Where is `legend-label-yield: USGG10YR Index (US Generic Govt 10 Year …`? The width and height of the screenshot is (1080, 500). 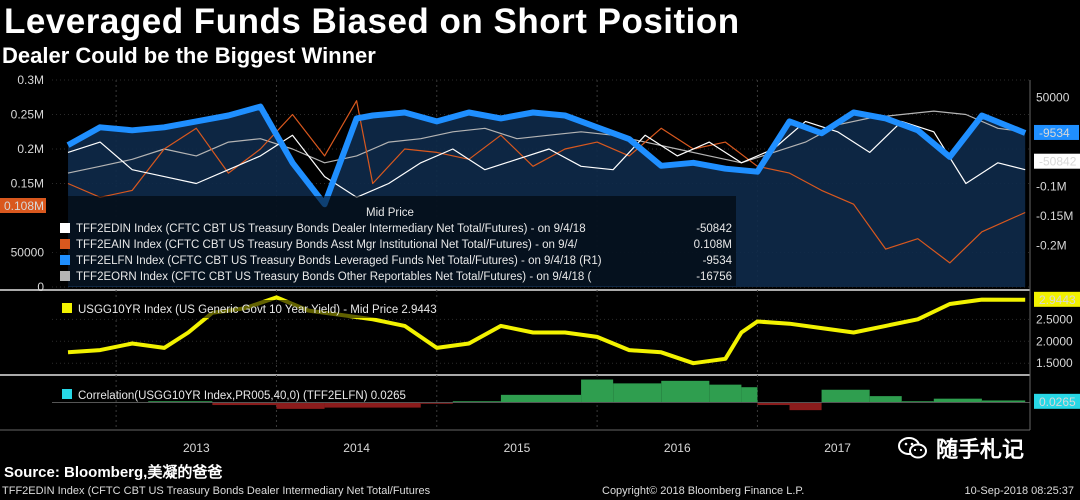
legend-label-yield: USGG10YR Index (US Generic Govt 10 Year … is located at coordinates (257, 310).